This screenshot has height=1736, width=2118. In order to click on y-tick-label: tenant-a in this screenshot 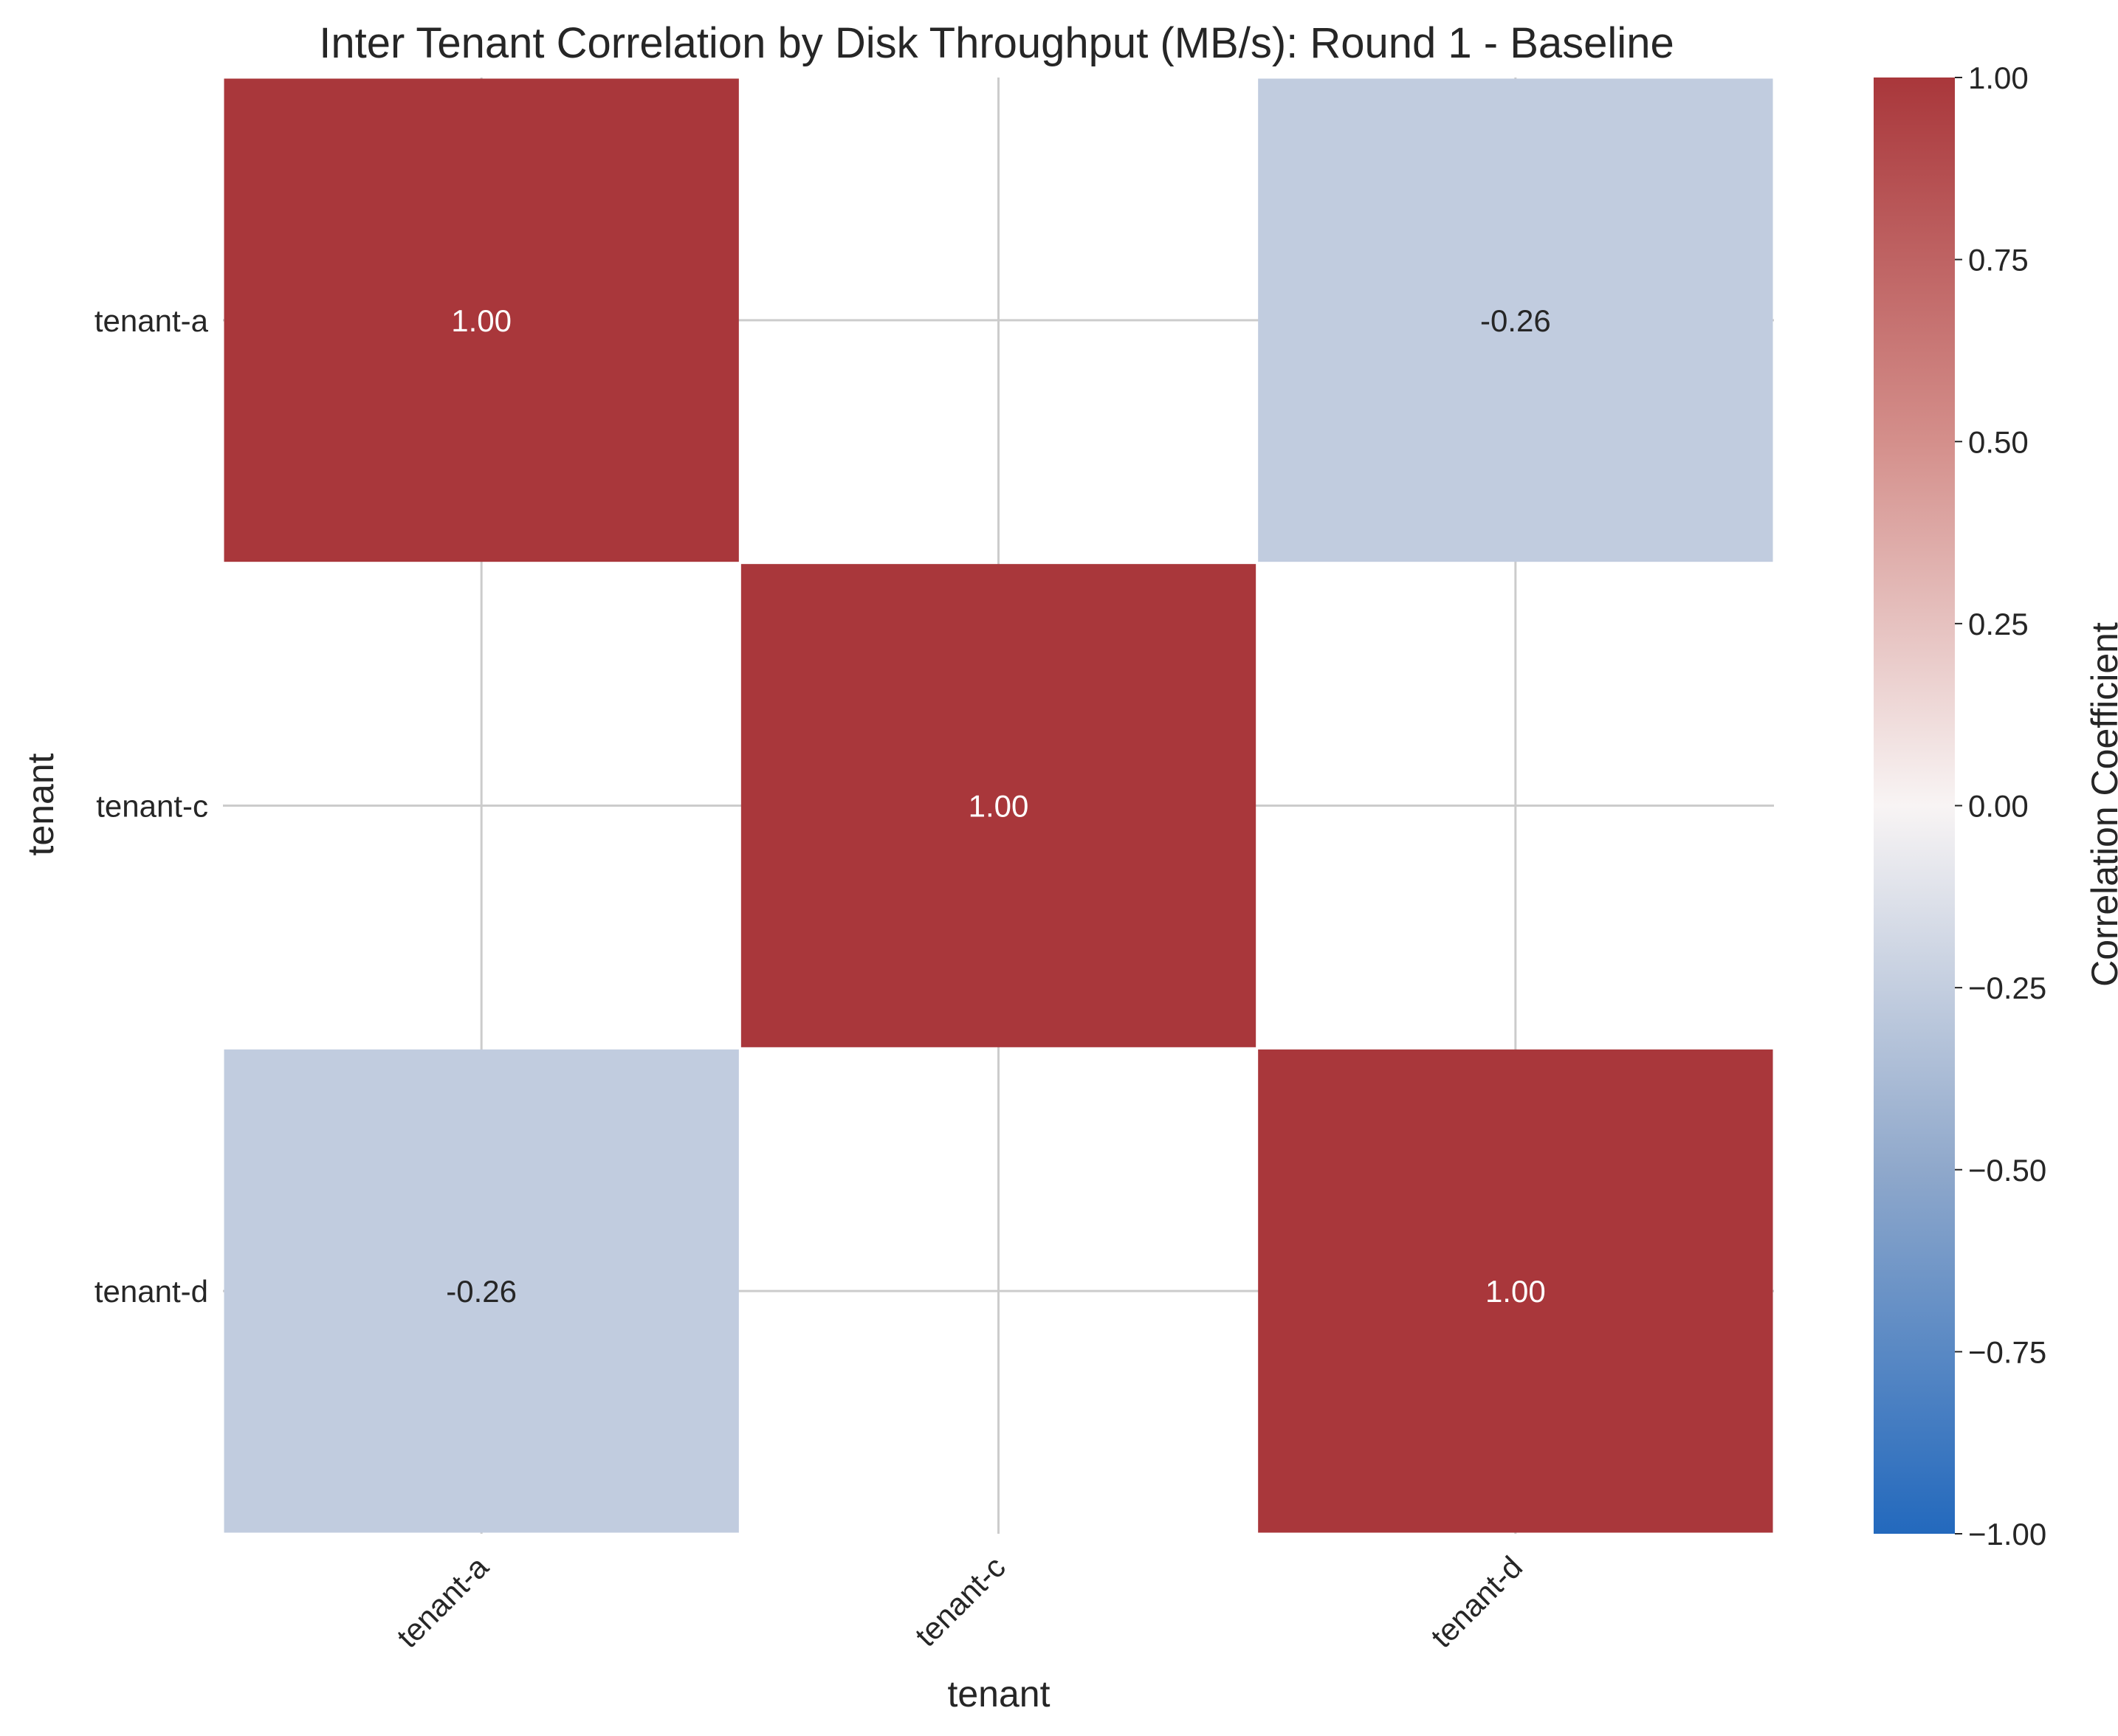, I will do `click(151, 320)`.